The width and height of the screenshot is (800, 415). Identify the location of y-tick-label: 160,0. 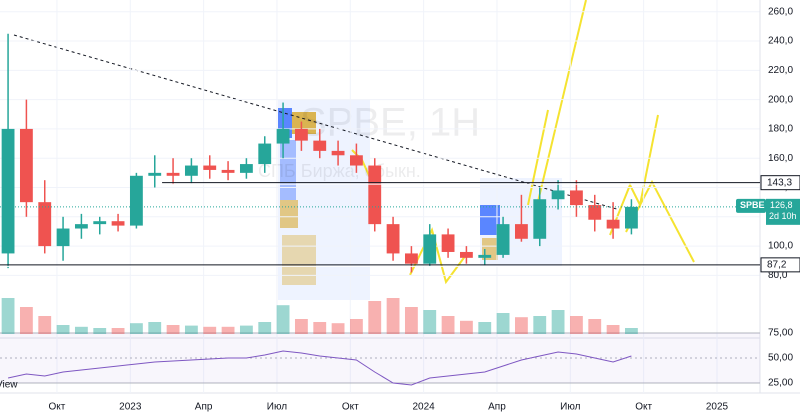
(780, 158).